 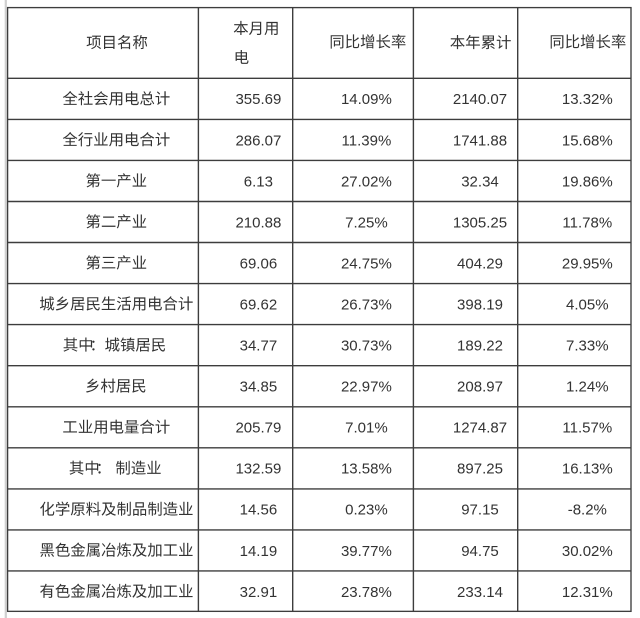 What do you see at coordinates (259, 263) in the screenshot?
I see `svg-text: 69.06` at bounding box center [259, 263].